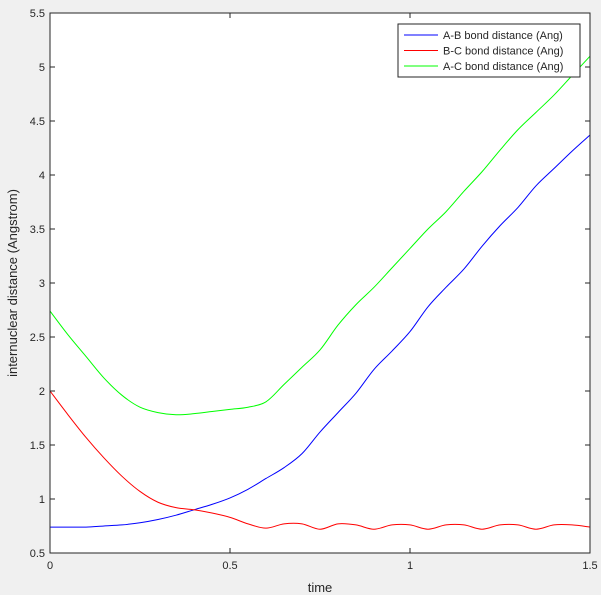 The height and width of the screenshot is (595, 601). Describe the element at coordinates (42, 500) in the screenshot. I see `y-tick-label: 1` at that location.